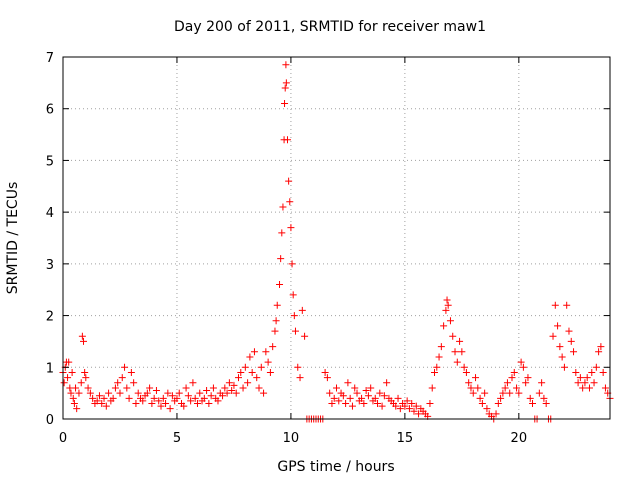  What do you see at coordinates (335, 467) in the screenshot?
I see `x-axis-title: GPS time / hours` at bounding box center [335, 467].